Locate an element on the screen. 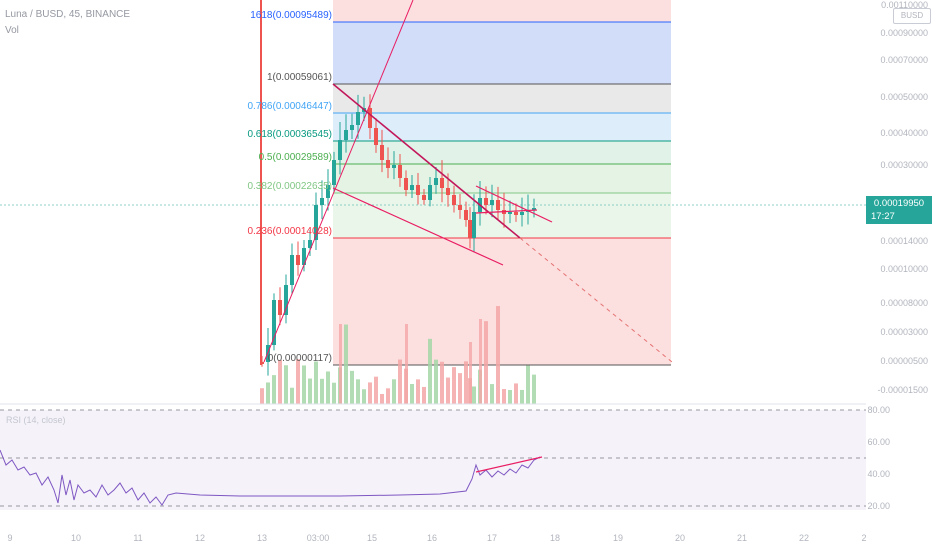 Image resolution: width=932 pixels, height=550 pixels. price-axis-label: 0.00030000 is located at coordinates (904, 165).